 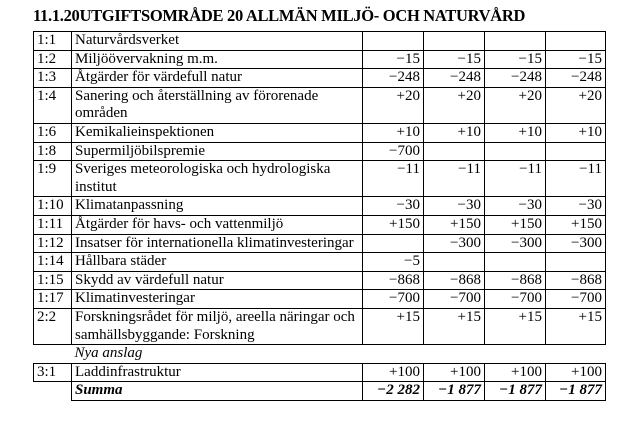 I want to click on row-code: 1:10, so click(x=52, y=206).